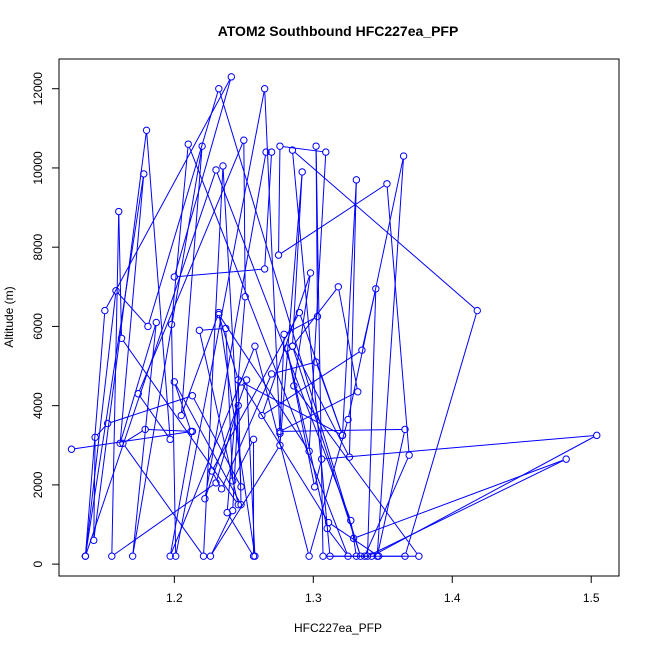 The width and height of the screenshot is (650, 650). What do you see at coordinates (338, 628) in the screenshot?
I see `x-axis-label: HFC227ea_PFP` at bounding box center [338, 628].